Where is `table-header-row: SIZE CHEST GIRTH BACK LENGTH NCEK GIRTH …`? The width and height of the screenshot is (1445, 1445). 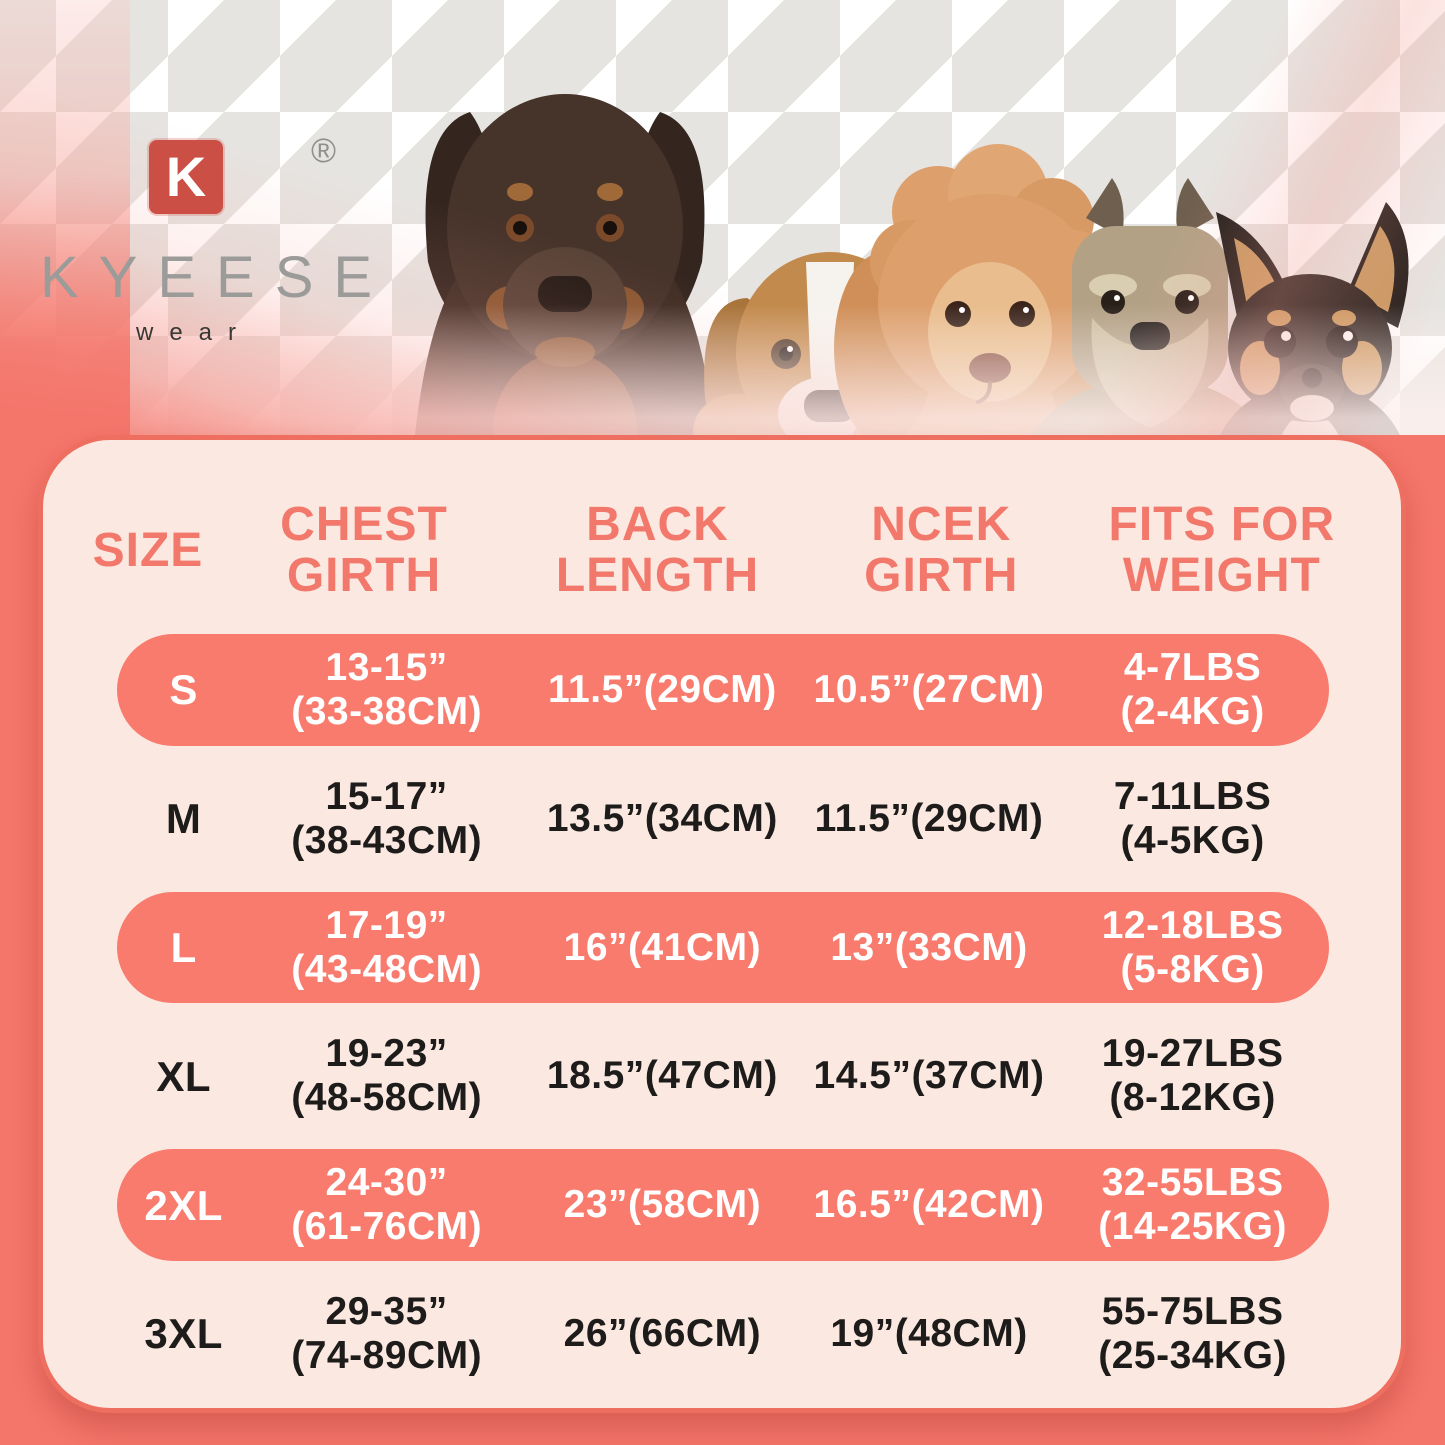
table-header-row: SIZE CHEST GIRTH BACK LENGTH NCEK GIRTH … is located at coordinates (722, 551).